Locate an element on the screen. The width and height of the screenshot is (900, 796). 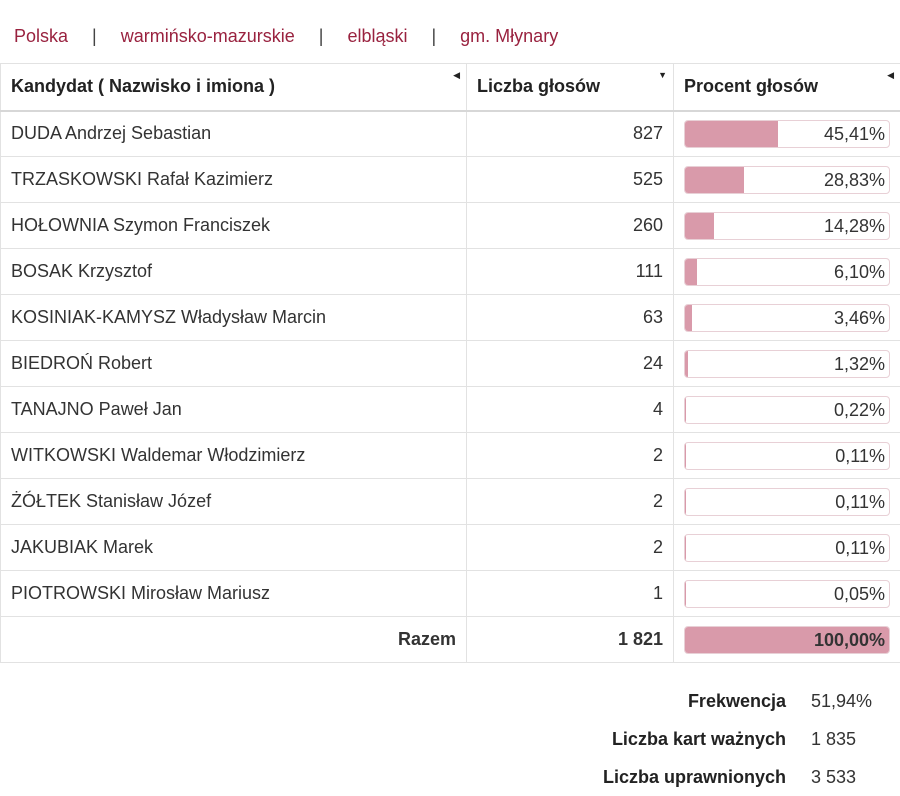
total-label: Razem is located at coordinates (234, 640).